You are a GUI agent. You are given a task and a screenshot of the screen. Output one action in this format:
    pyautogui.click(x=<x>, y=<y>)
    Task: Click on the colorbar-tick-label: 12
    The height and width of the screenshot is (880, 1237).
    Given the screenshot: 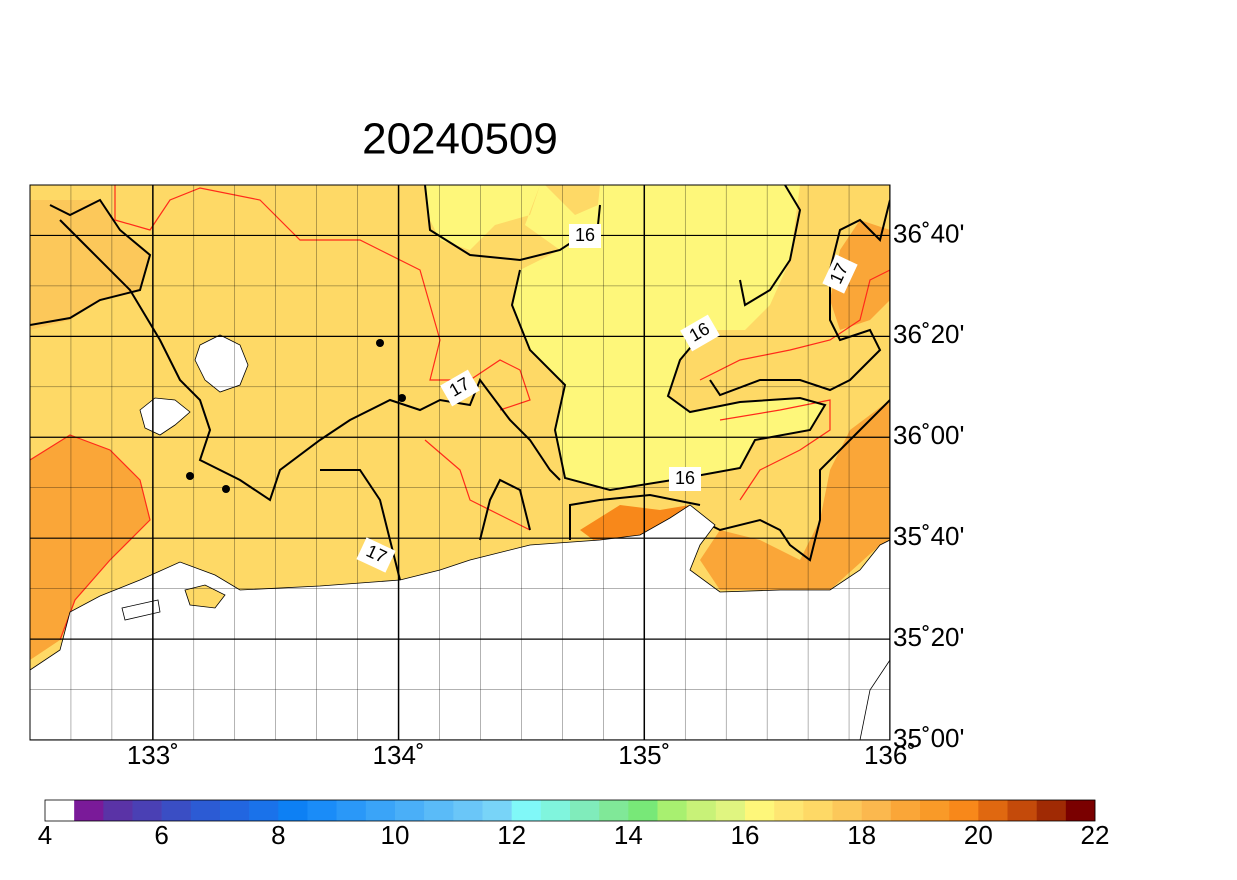 What is the action you would take?
    pyautogui.click(x=511, y=835)
    